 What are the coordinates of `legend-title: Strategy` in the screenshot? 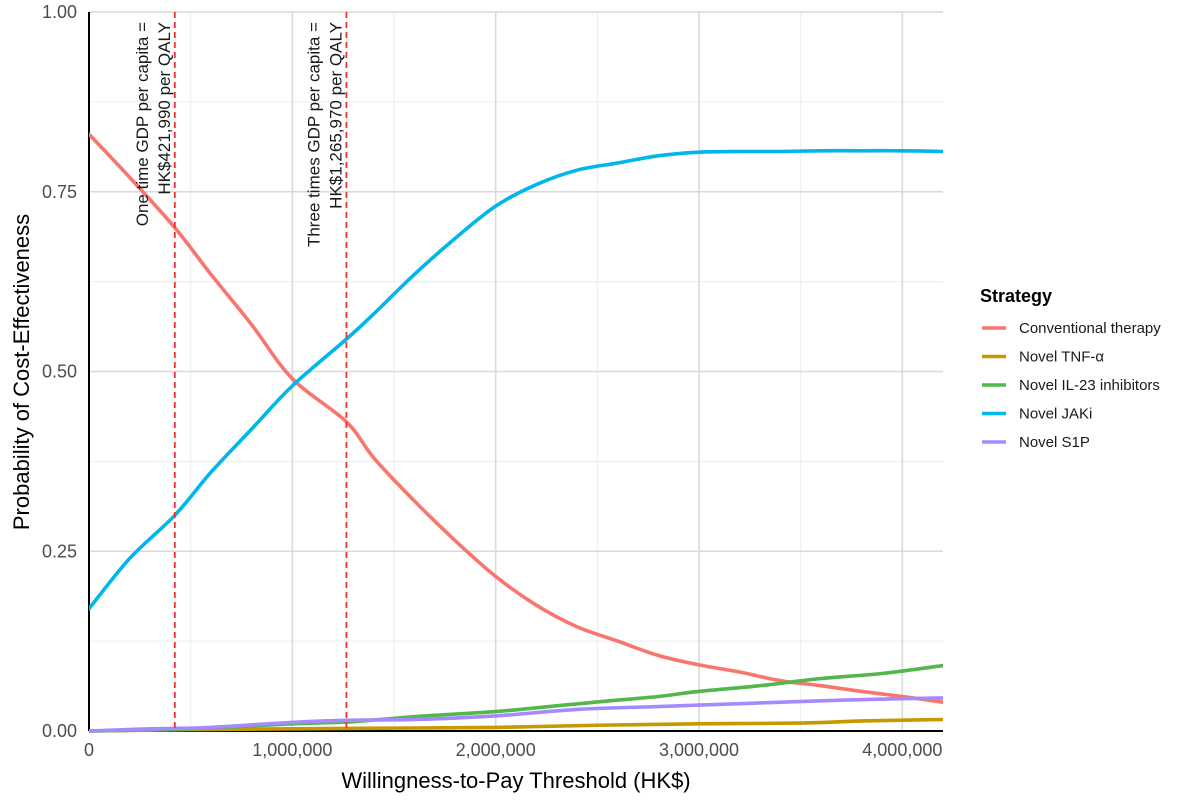 It's located at (1016, 296).